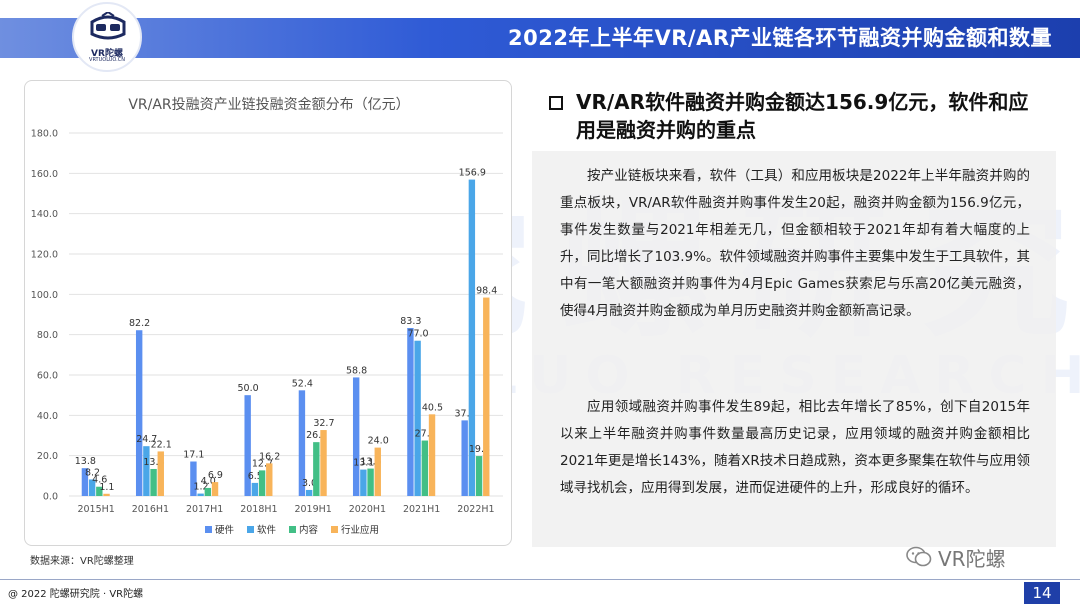 The image size is (1080, 608). I want to click on data-label: 17.1, so click(193, 455).